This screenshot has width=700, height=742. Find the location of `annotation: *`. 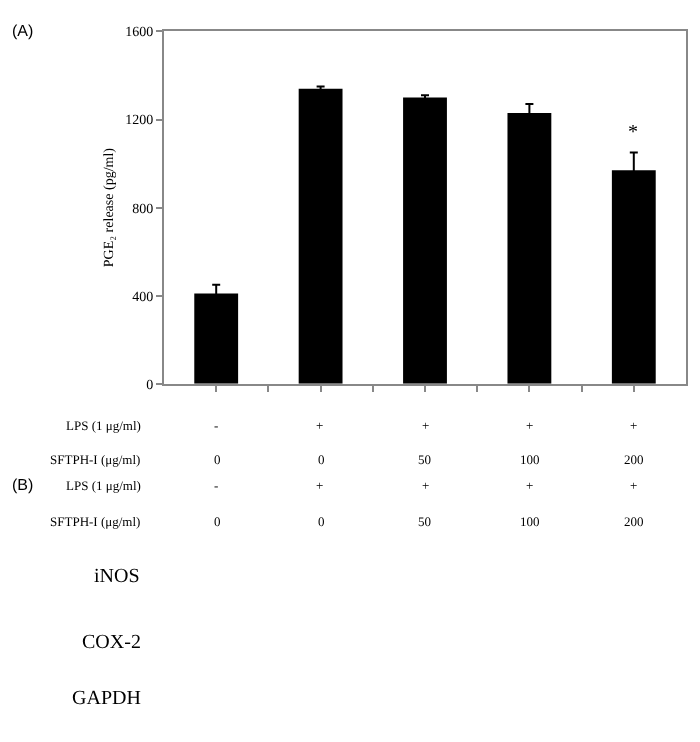

annotation: * is located at coordinates (633, 133).